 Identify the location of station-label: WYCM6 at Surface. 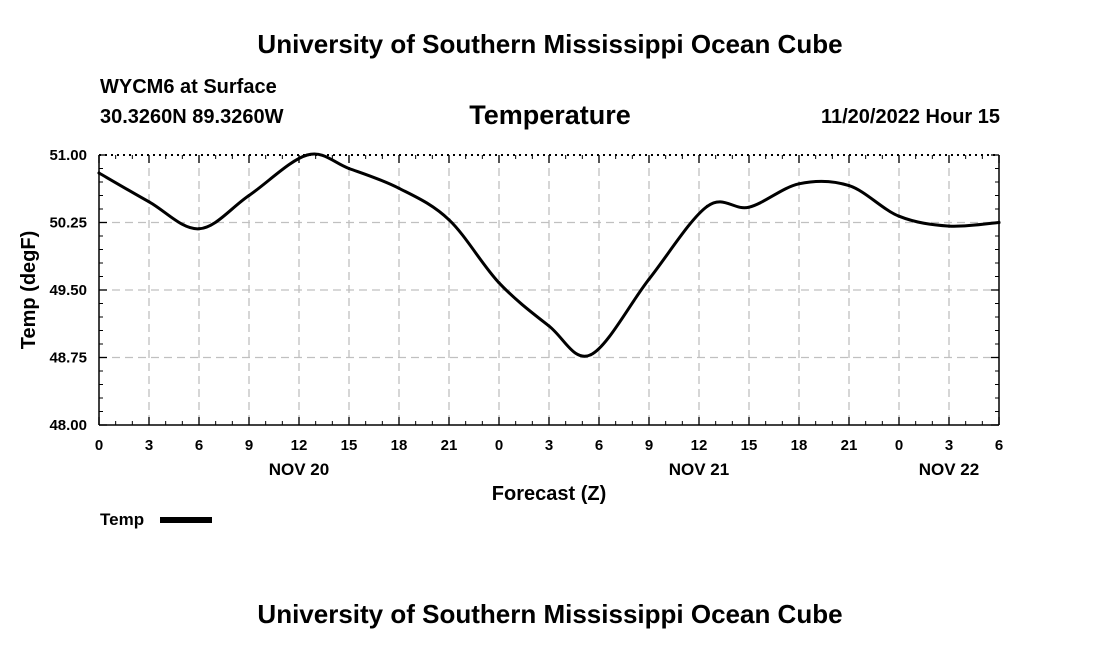
(188, 87).